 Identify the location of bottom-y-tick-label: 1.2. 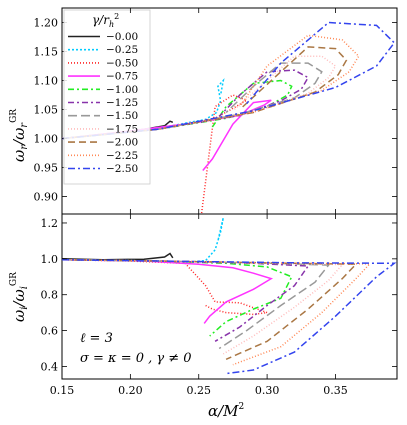
(50, 223).